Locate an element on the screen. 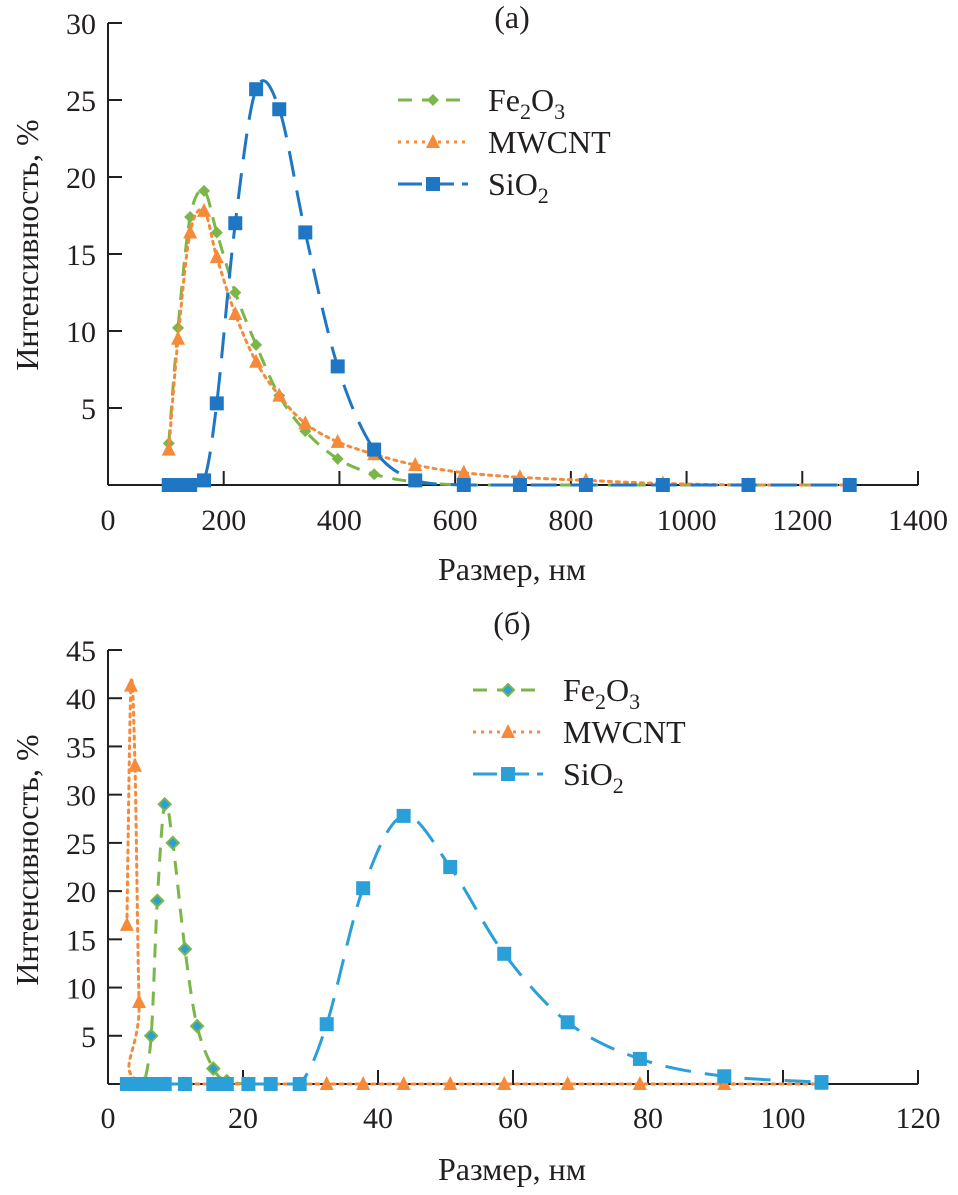  x-tick-label: 120 is located at coordinates (918, 1118).